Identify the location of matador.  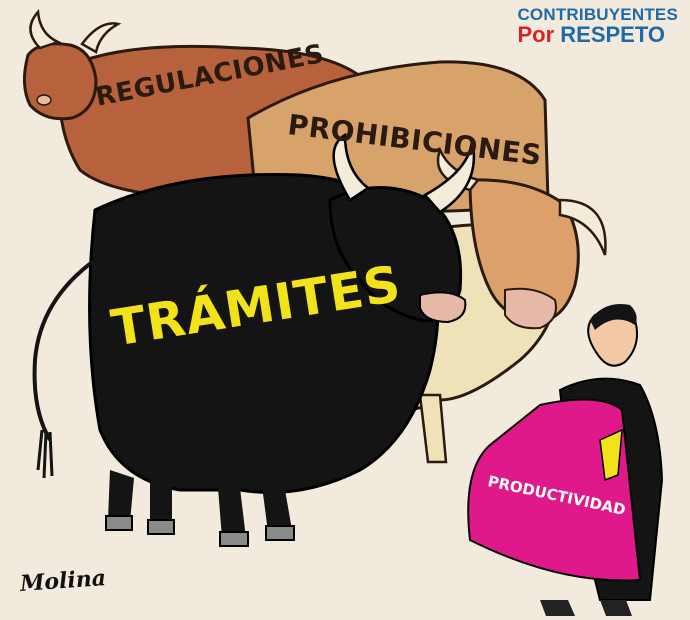
(565, 460).